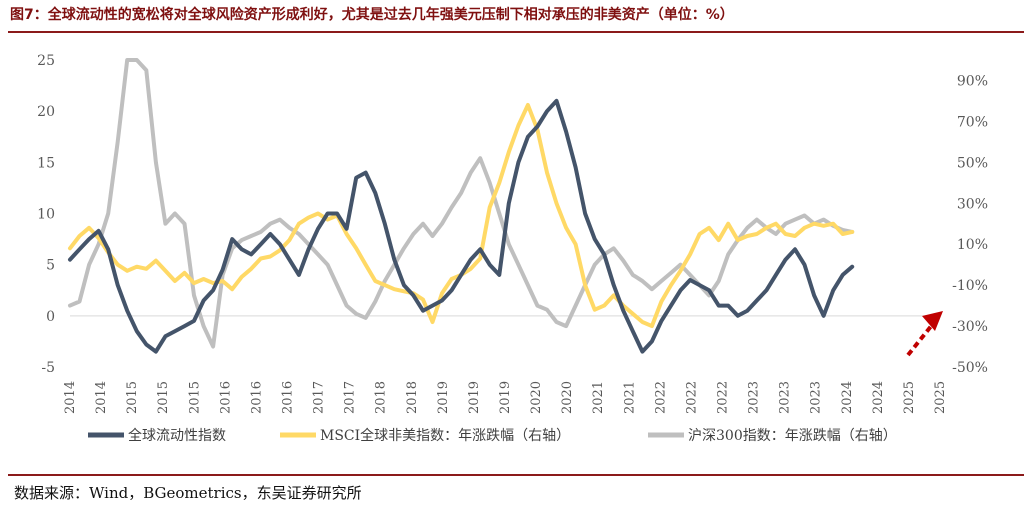  What do you see at coordinates (972, 204) in the screenshot?
I see `right-axis-tick-label: 30%` at bounding box center [972, 204].